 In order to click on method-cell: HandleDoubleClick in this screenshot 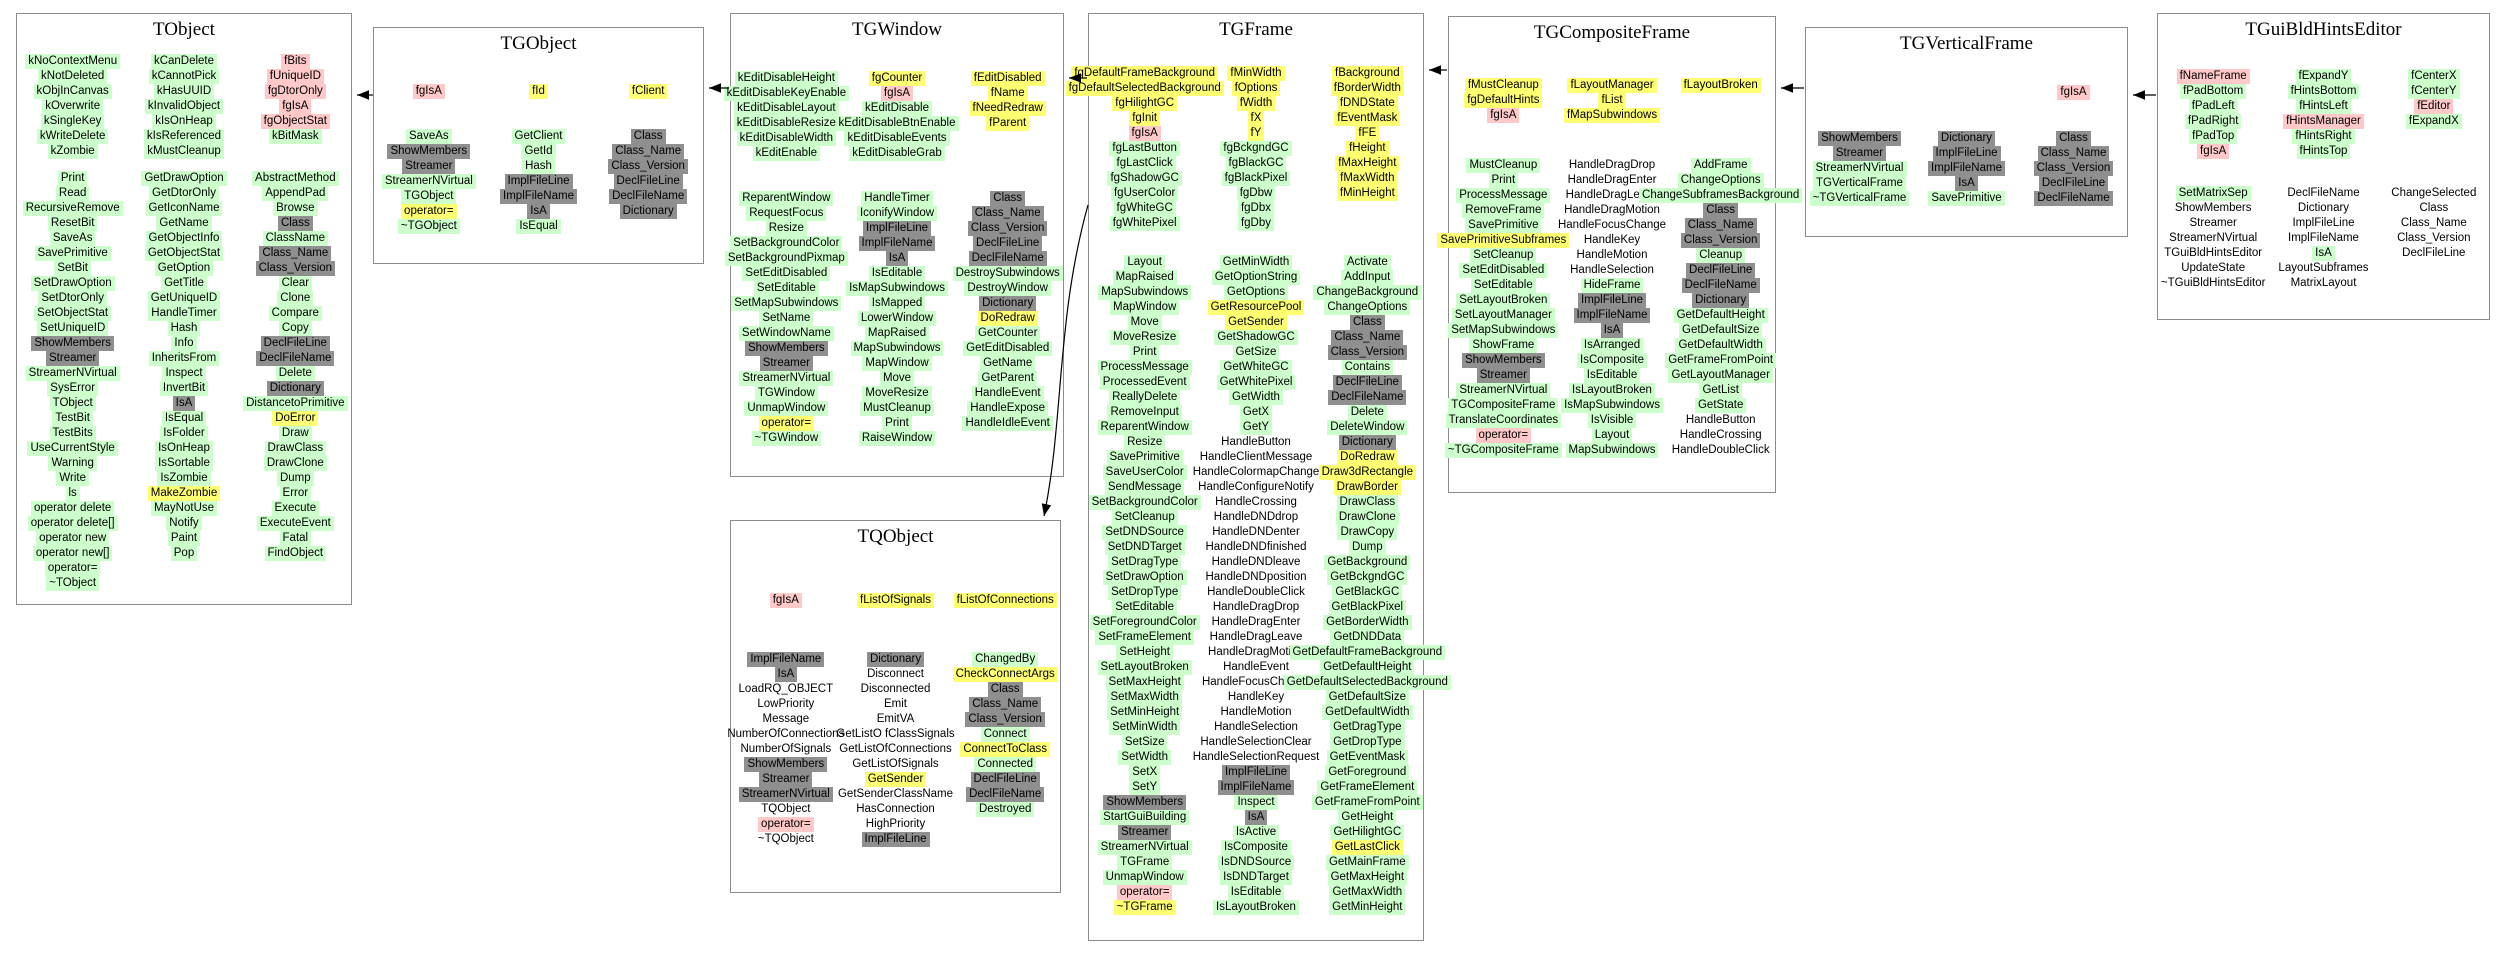, I will do `click(1720, 449)`.